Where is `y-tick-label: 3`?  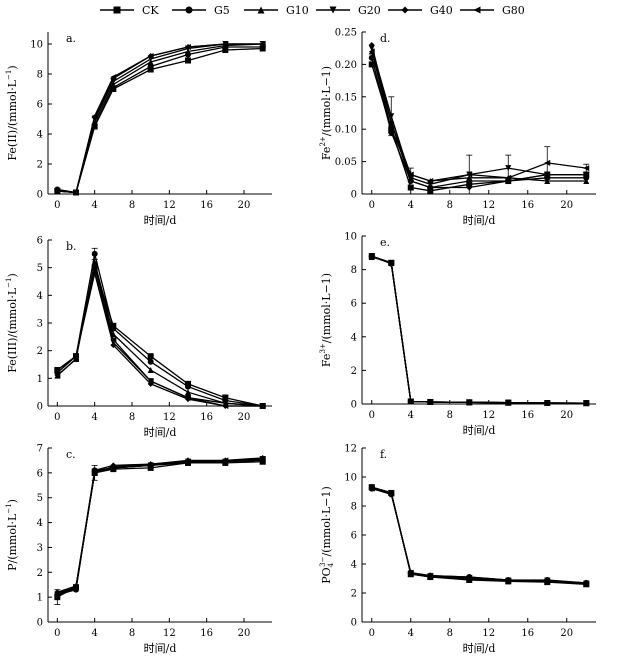
y-tick-label: 3 is located at coordinates (40, 548).